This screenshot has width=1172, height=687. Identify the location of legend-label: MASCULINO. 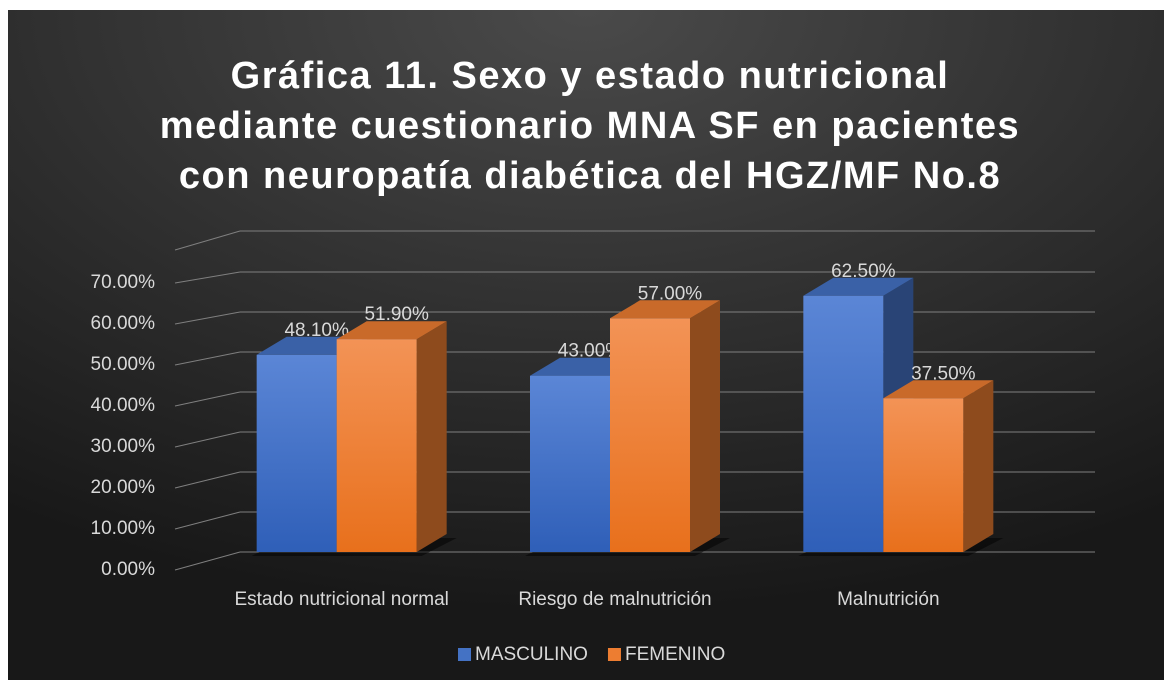
(531, 654).